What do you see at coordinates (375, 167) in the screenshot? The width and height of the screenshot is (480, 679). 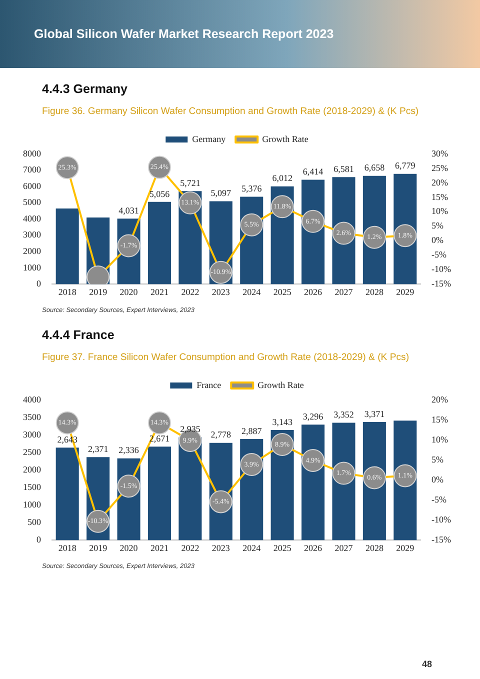 I see `data-label: 6,658` at bounding box center [375, 167].